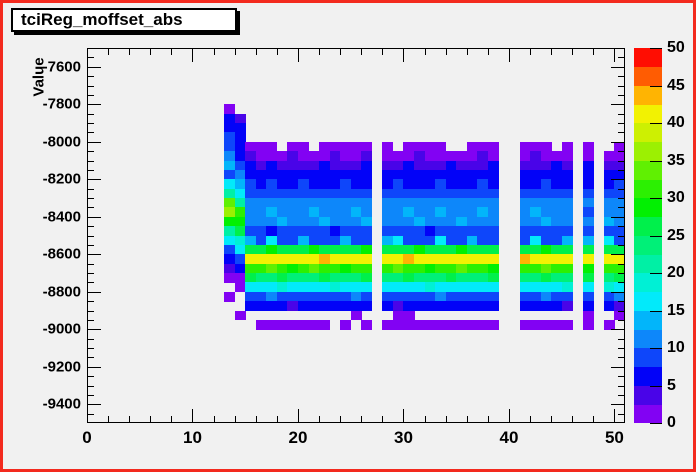  Describe the element at coordinates (61, 67) in the screenshot. I see `y-axis-tick-label: -7600` at that location.